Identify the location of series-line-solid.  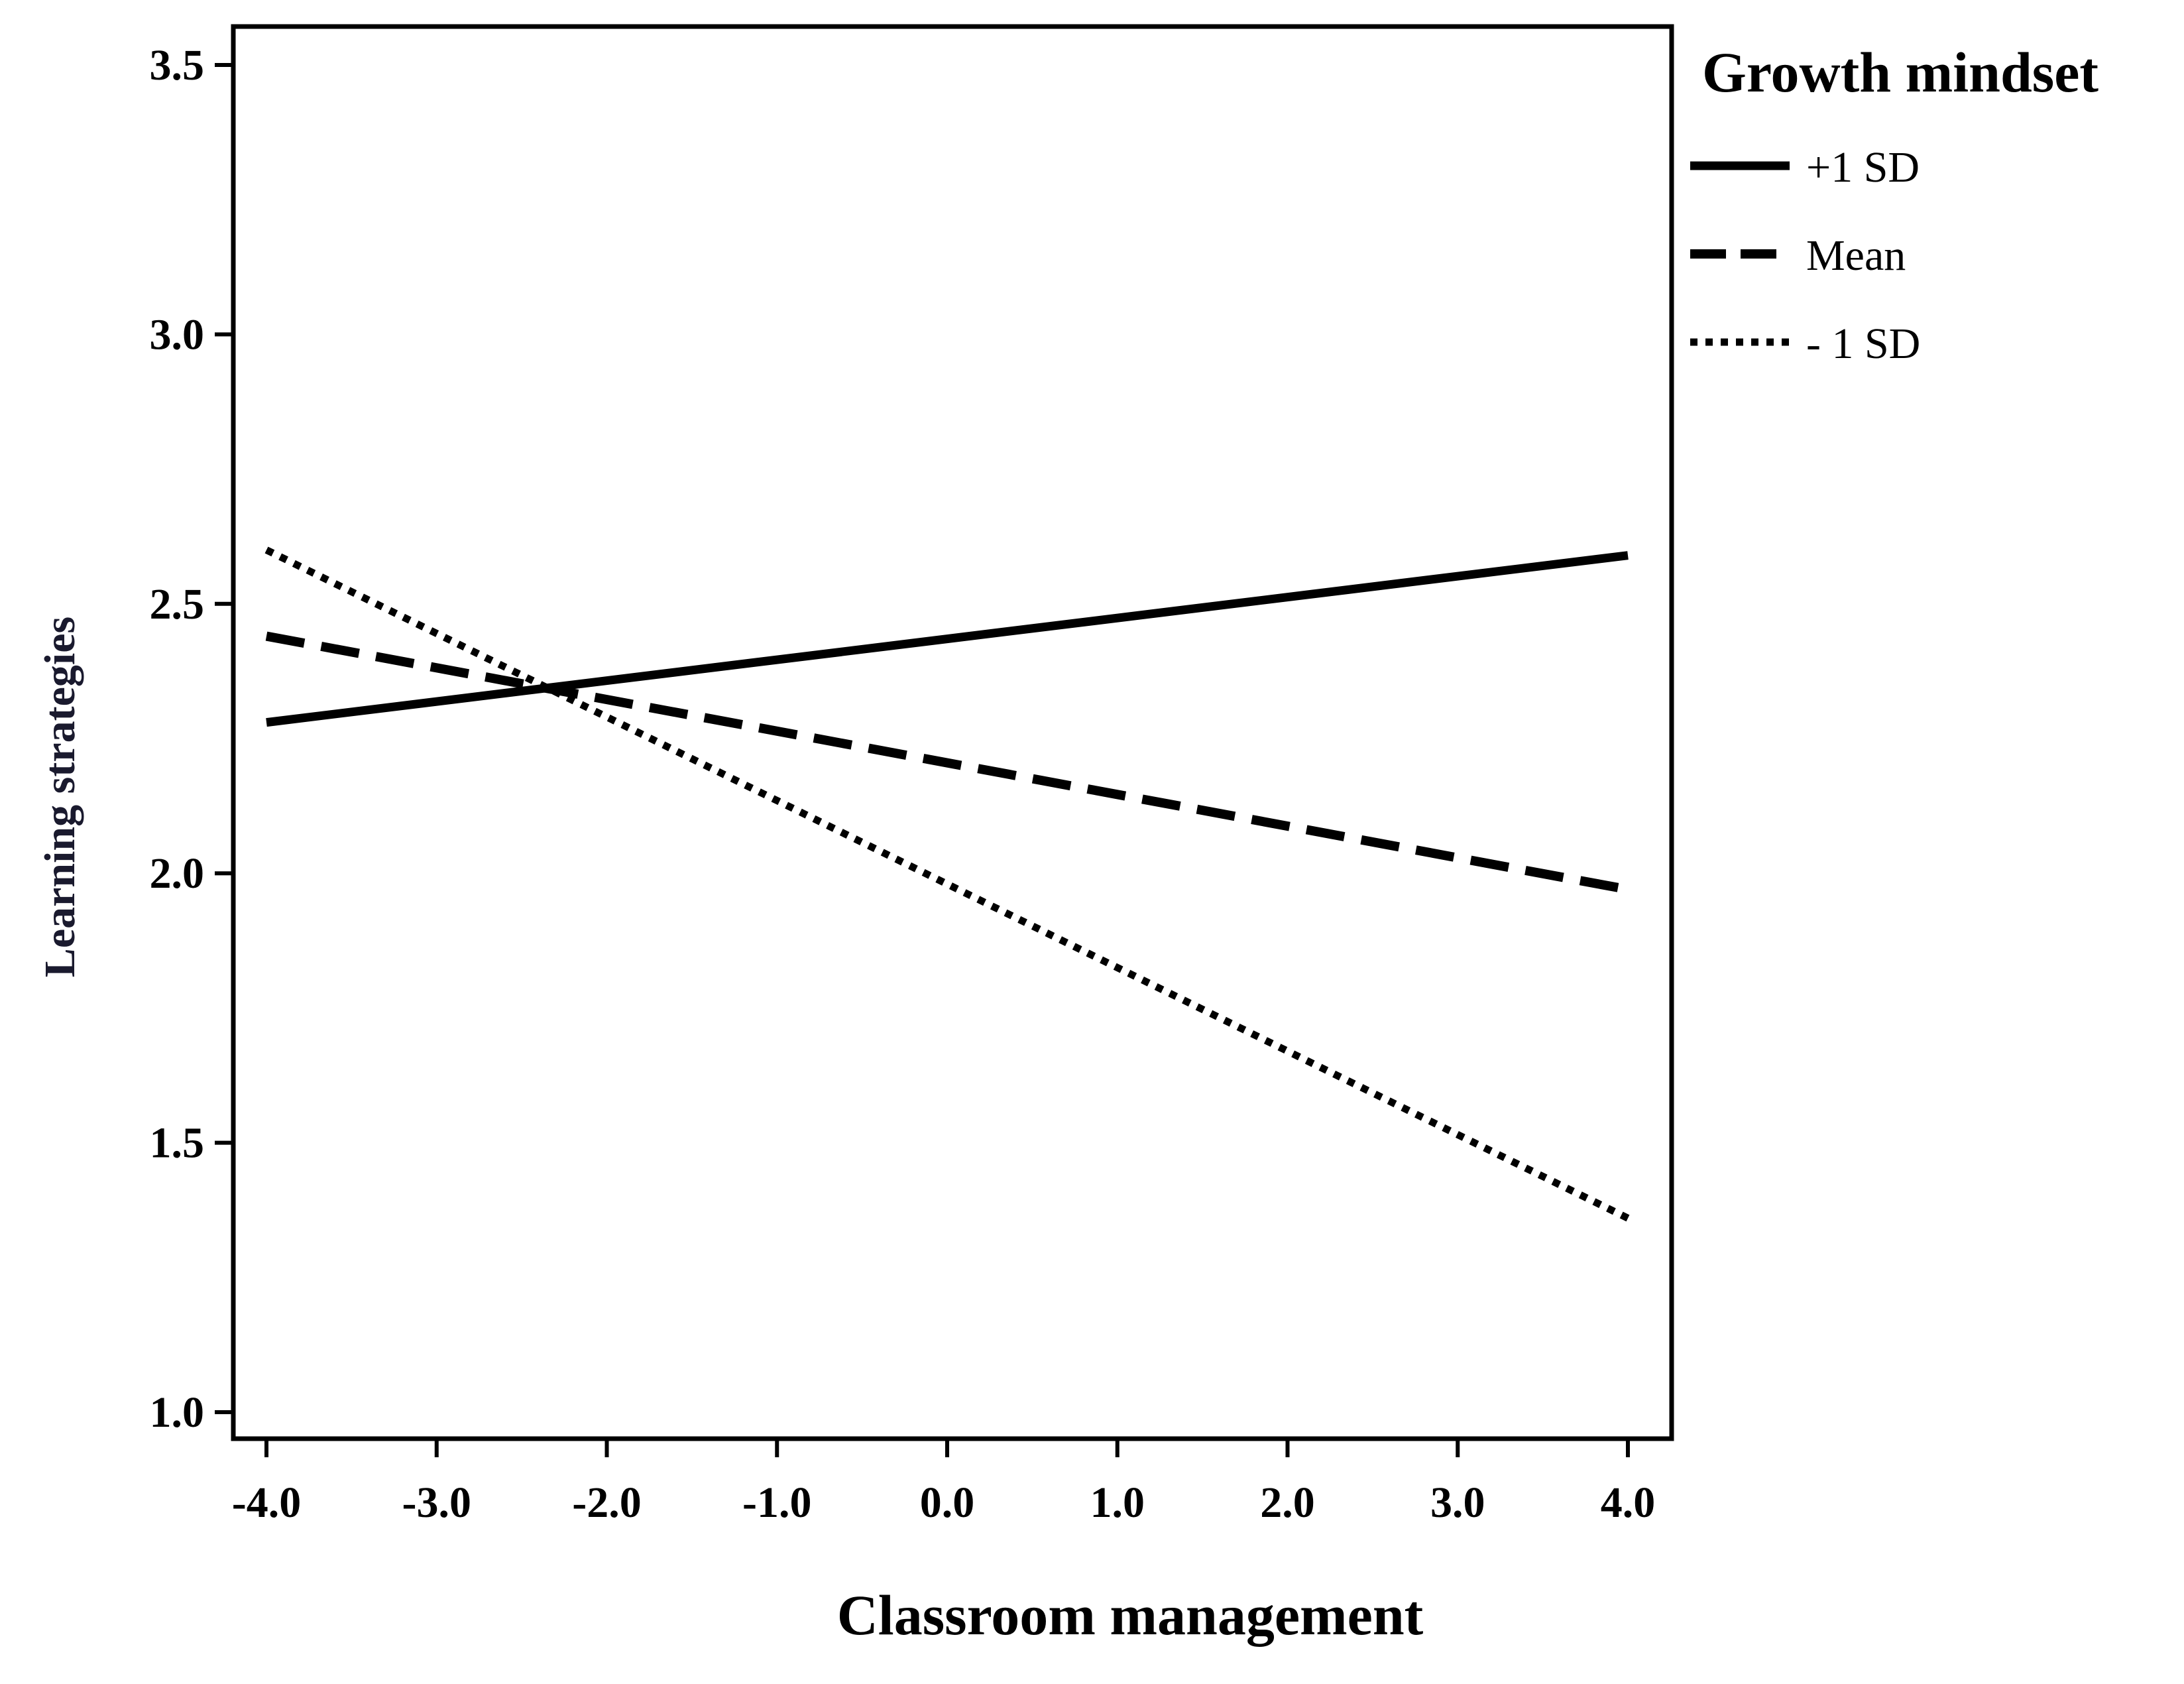
(947, 639).